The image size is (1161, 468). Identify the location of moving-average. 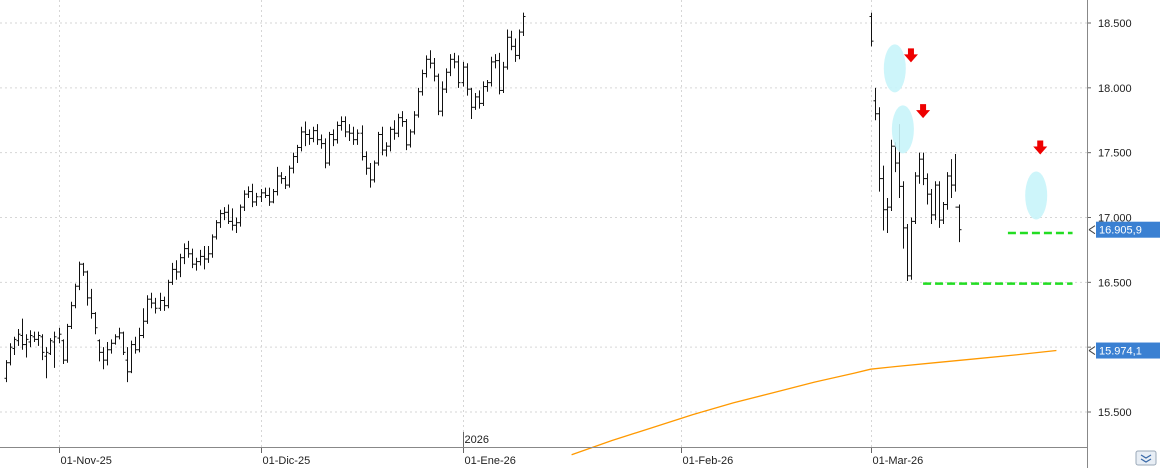
(814, 402).